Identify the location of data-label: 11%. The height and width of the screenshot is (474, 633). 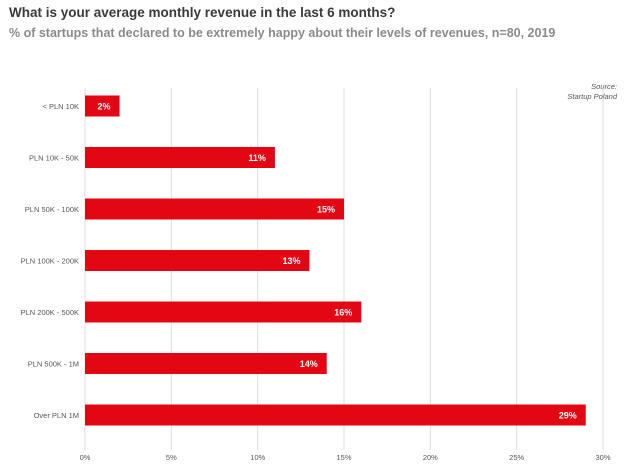
(257, 158).